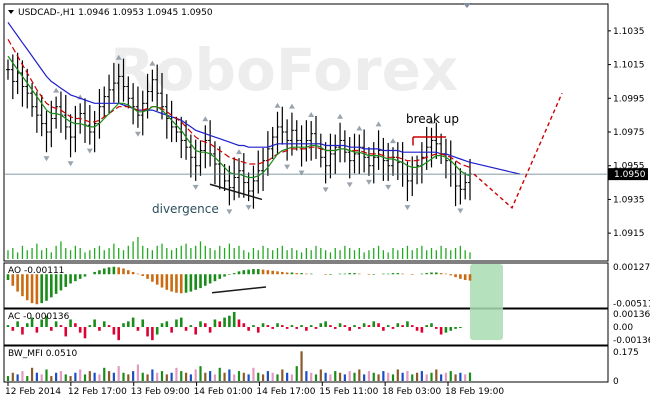  What do you see at coordinates (495, 168) in the screenshot?
I see `ma-blue-extension` at bounding box center [495, 168].